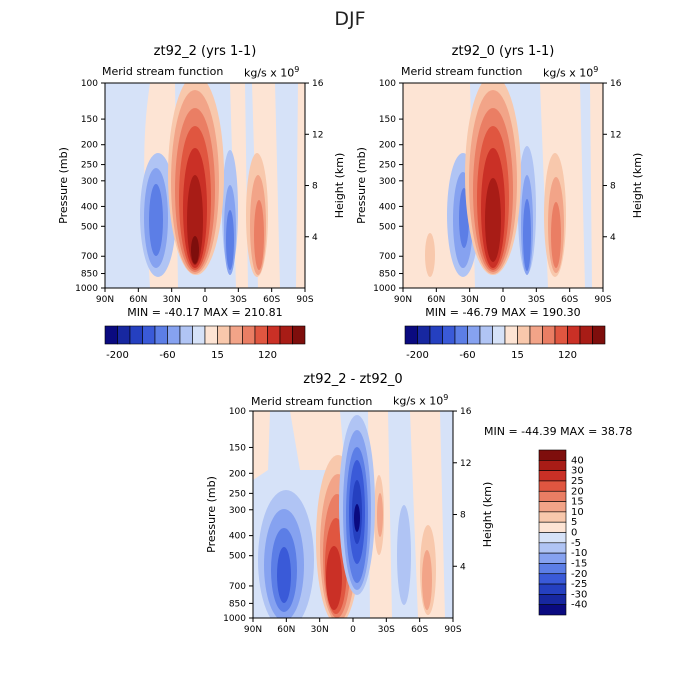 This screenshot has height=700, width=700. I want to click on colorbar-2-label: -200, so click(417, 355).